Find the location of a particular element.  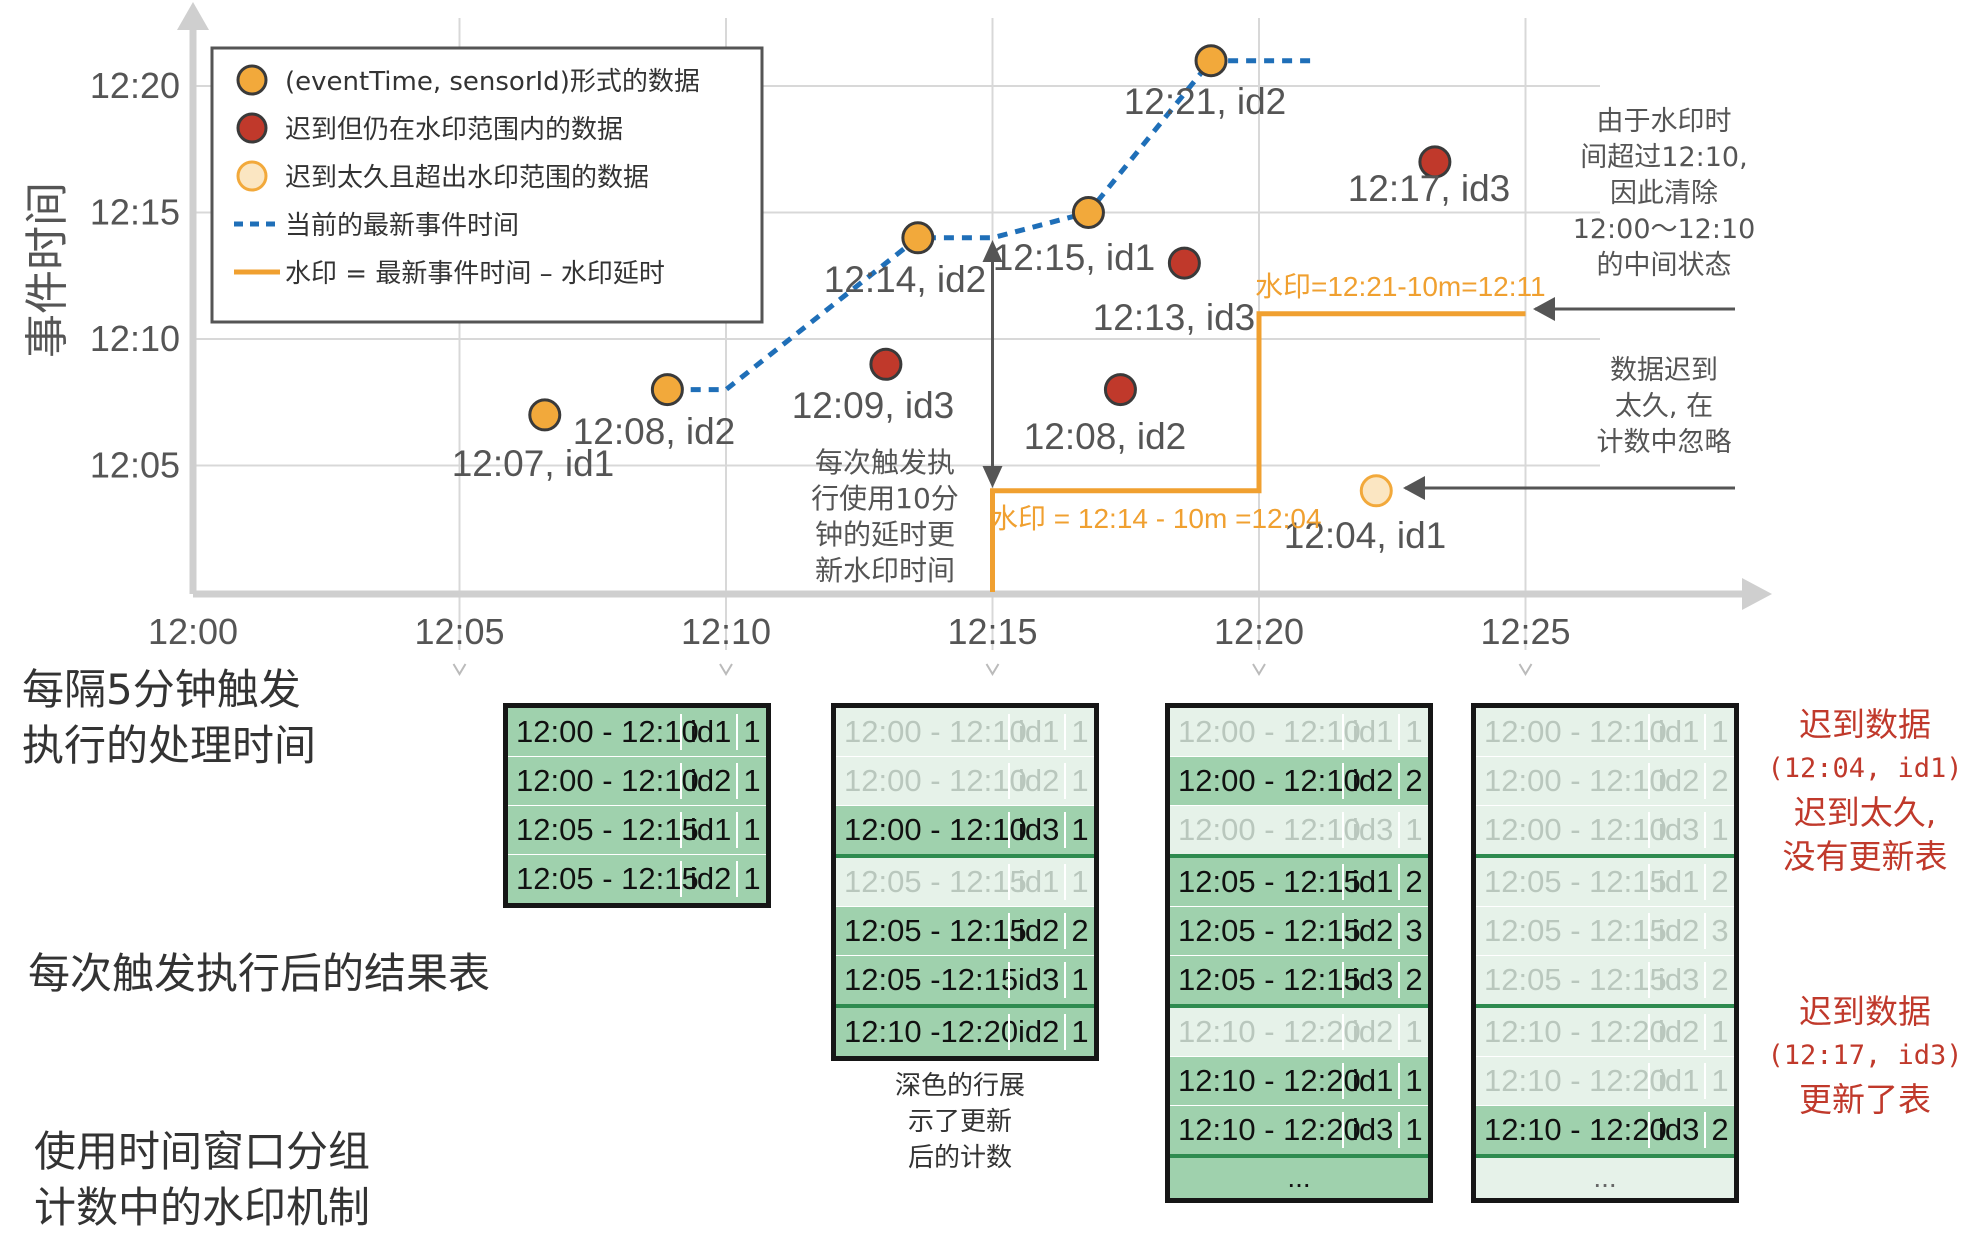

trigger-note-line: 行使用10分 is located at coordinates (885, 498).